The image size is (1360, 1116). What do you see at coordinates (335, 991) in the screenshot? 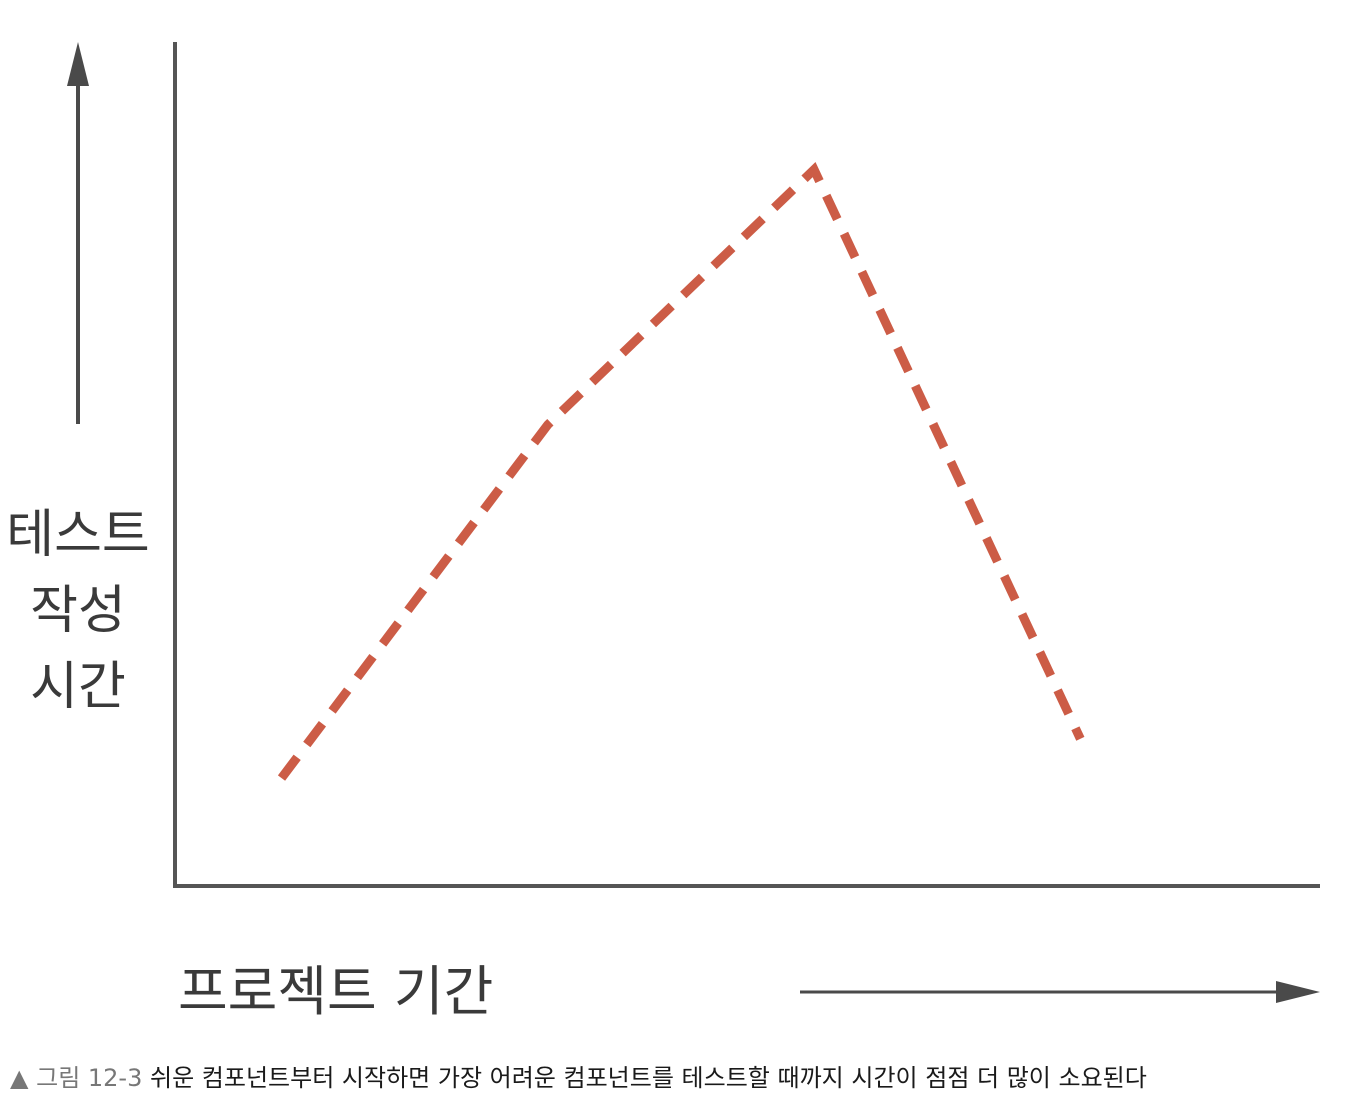
I see `x-axis-label: 프로젝트 기간` at bounding box center [335, 991].